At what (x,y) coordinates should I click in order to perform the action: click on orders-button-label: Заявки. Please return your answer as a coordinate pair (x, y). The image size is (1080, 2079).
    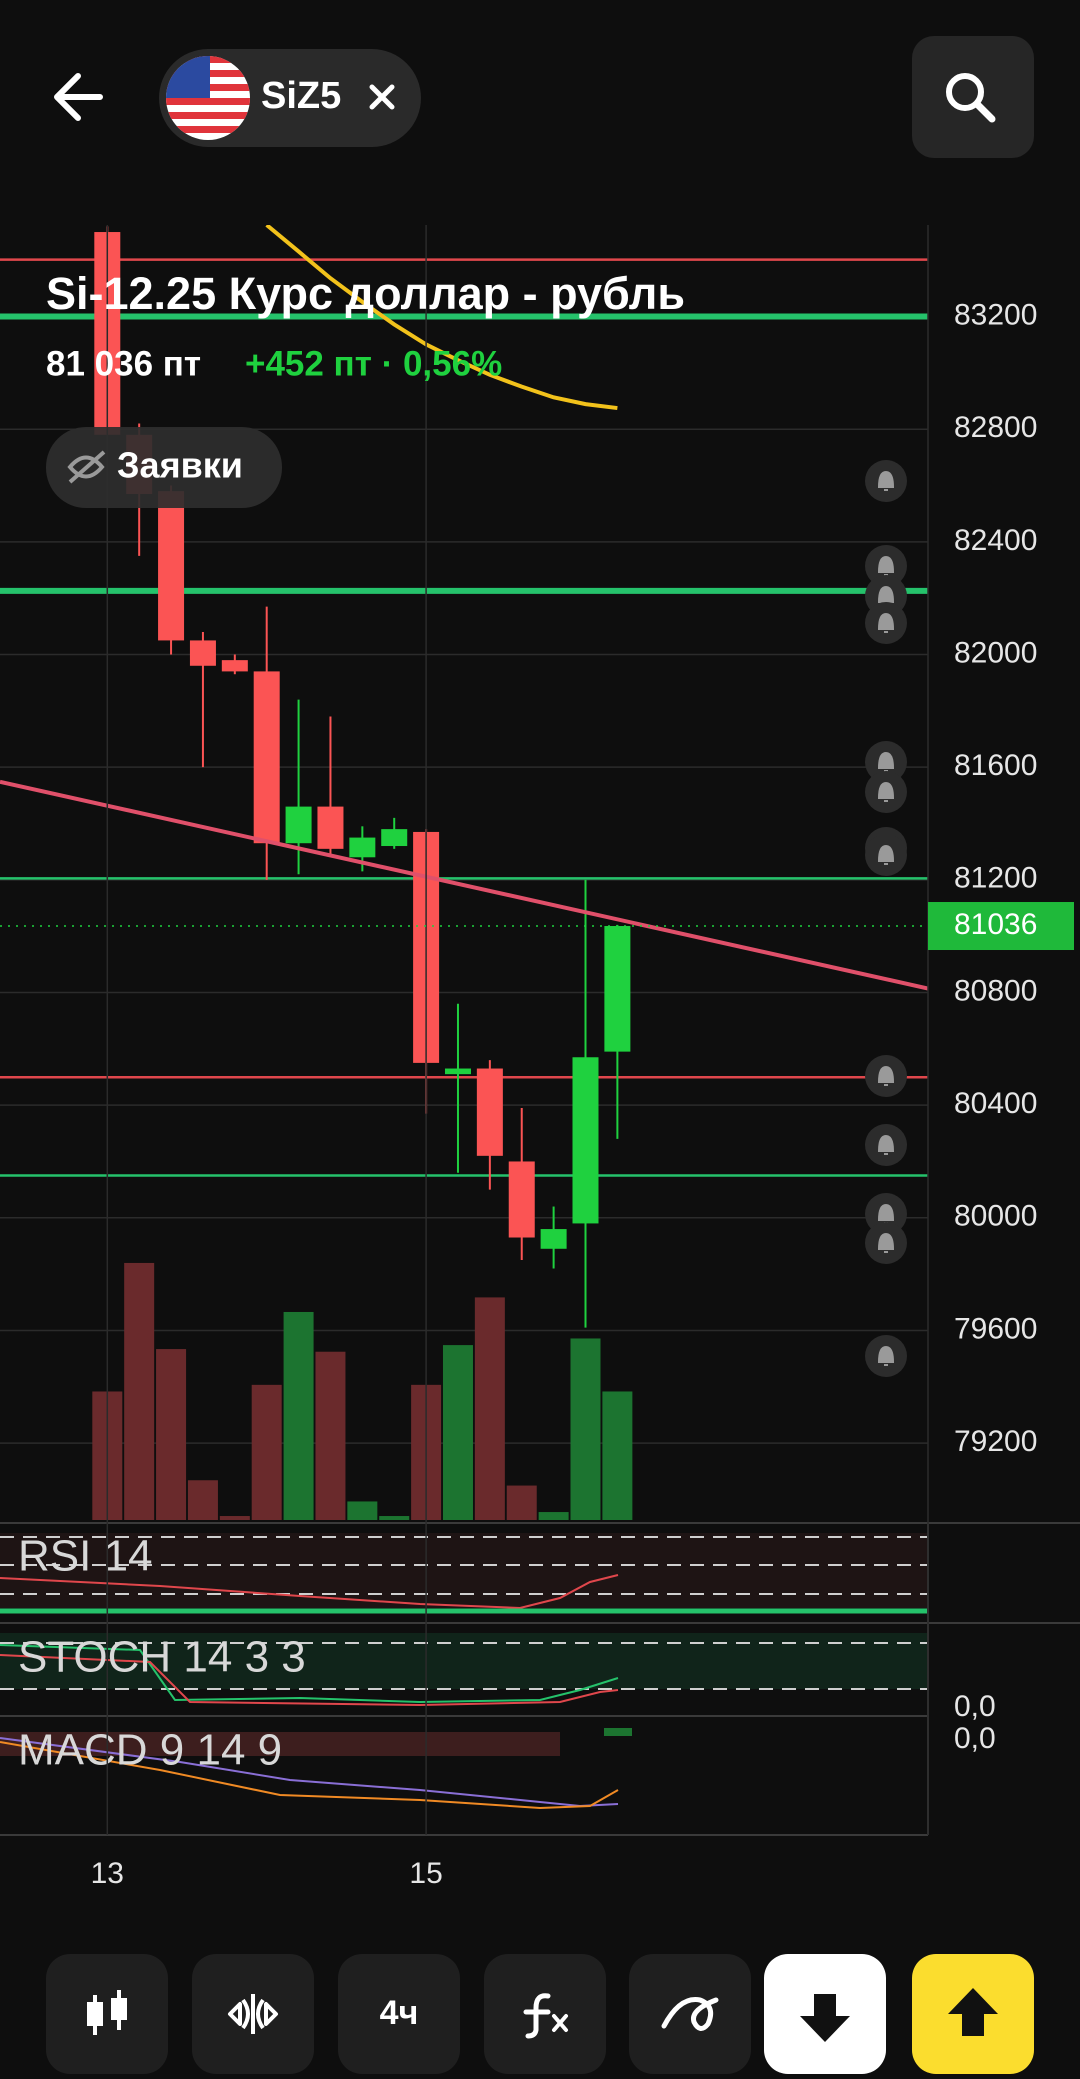
    Looking at the image, I should click on (180, 465).